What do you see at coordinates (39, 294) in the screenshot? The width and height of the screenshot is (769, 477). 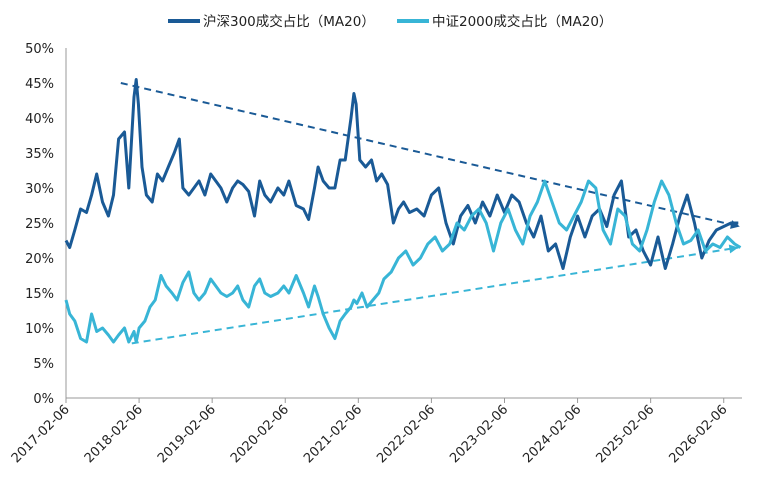 I see `y-tick-label: 15%` at bounding box center [39, 294].